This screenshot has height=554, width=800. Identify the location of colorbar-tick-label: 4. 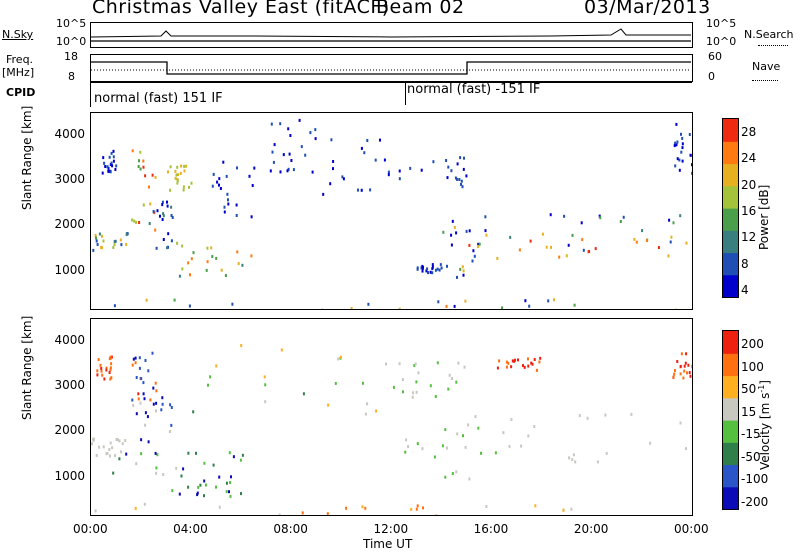
(745, 290).